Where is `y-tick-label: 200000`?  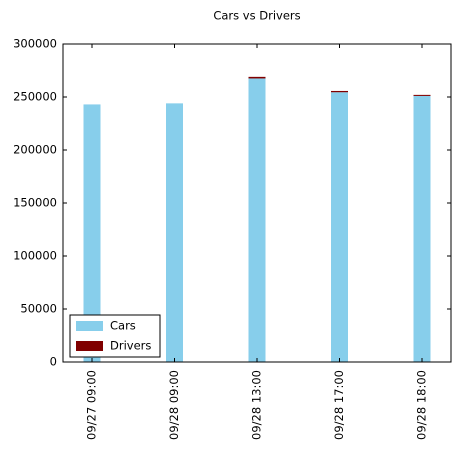
y-tick-label: 200000 is located at coordinates (35, 150).